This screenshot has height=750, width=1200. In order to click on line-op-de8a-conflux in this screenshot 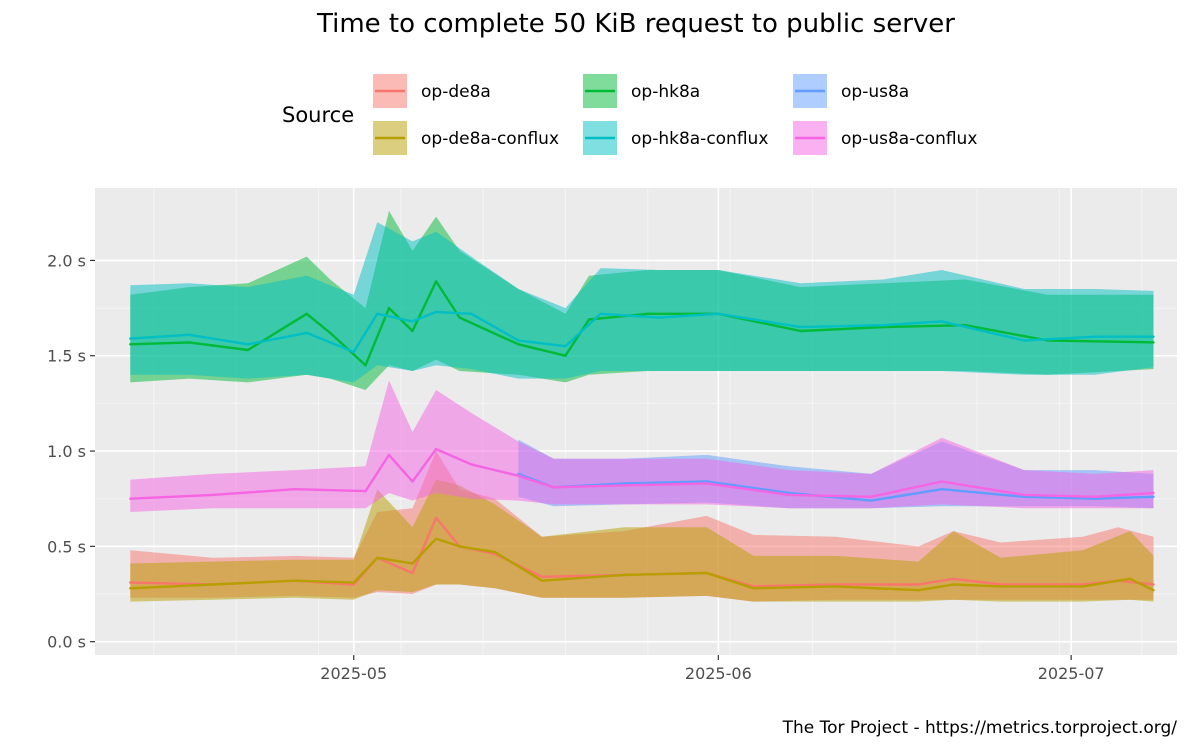, I will do `click(642, 564)`.